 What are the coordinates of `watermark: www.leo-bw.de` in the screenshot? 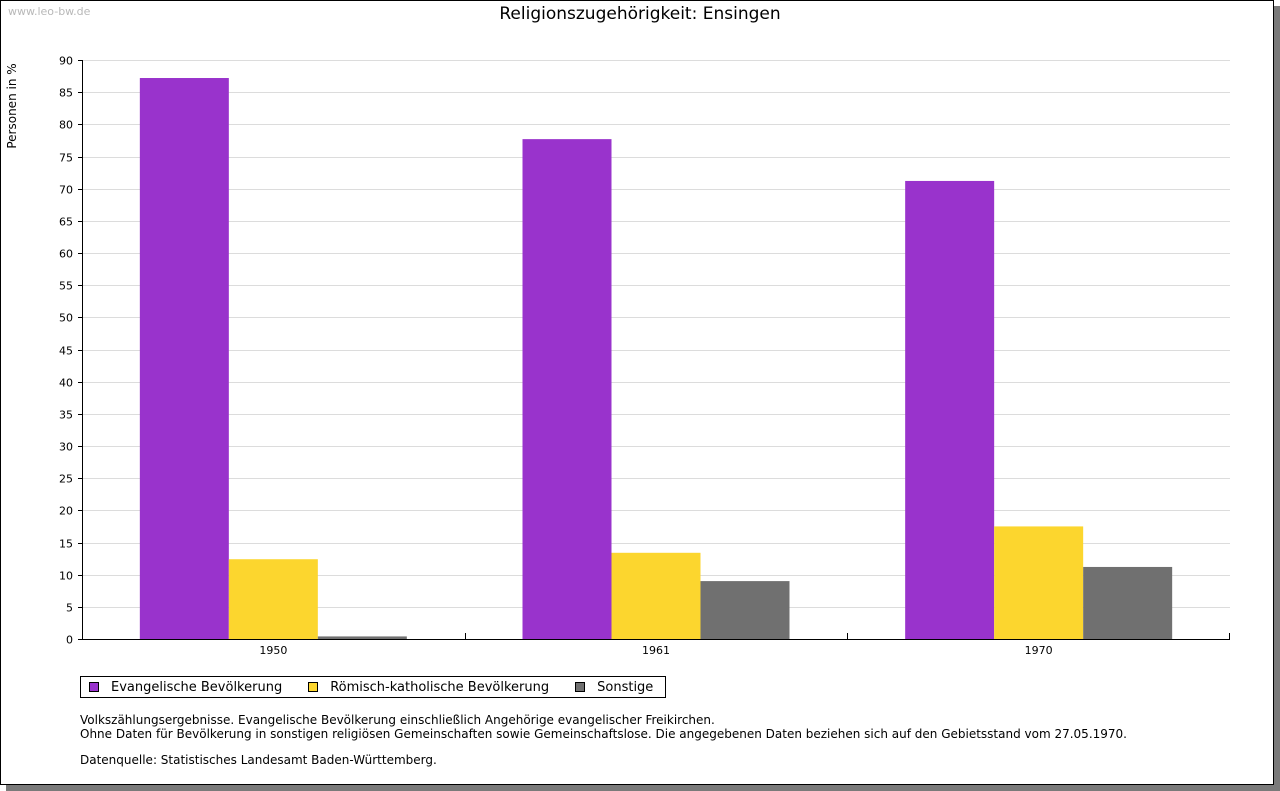 It's located at (49, 11).